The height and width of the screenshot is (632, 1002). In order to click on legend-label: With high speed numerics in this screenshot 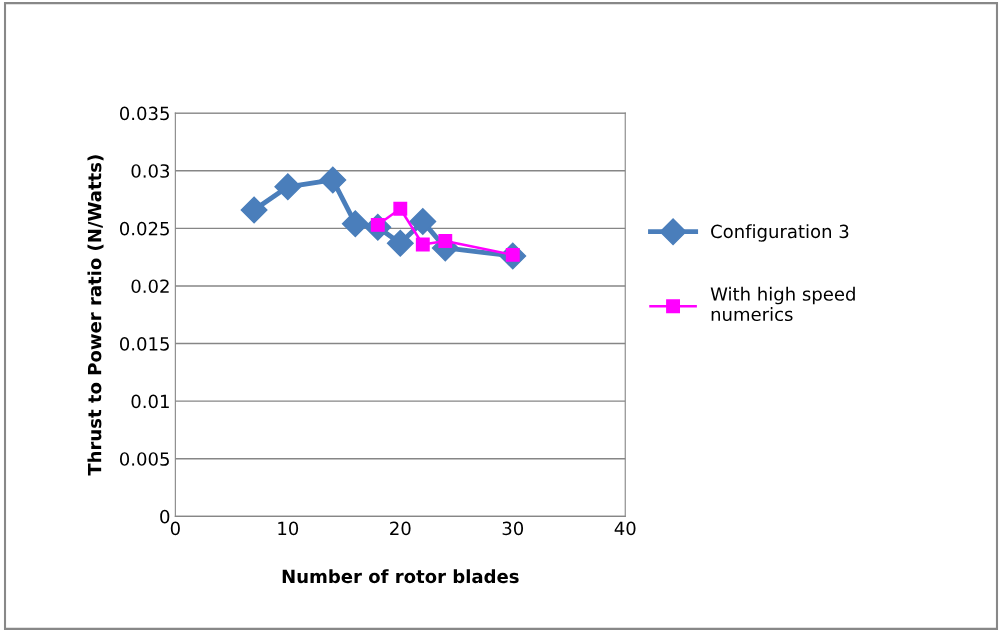, I will do `click(782, 304)`.